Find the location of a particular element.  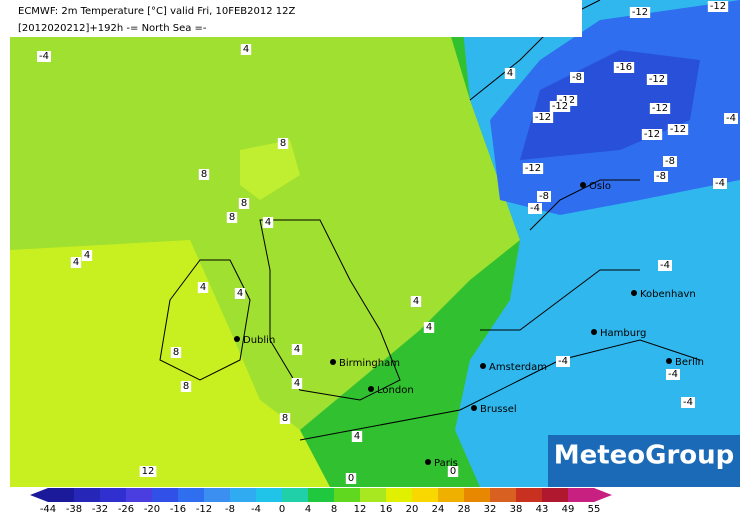

legend-tick-label: 0 is located at coordinates (282, 509).